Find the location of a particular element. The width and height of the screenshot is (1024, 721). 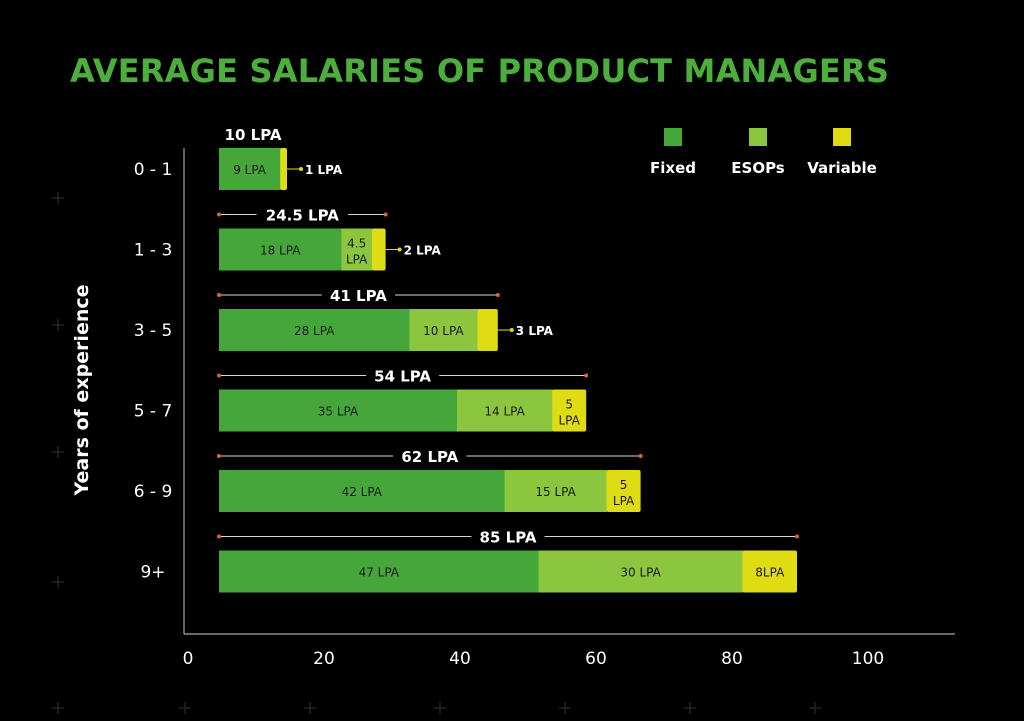

x-tick-label: 100 is located at coordinates (868, 659).